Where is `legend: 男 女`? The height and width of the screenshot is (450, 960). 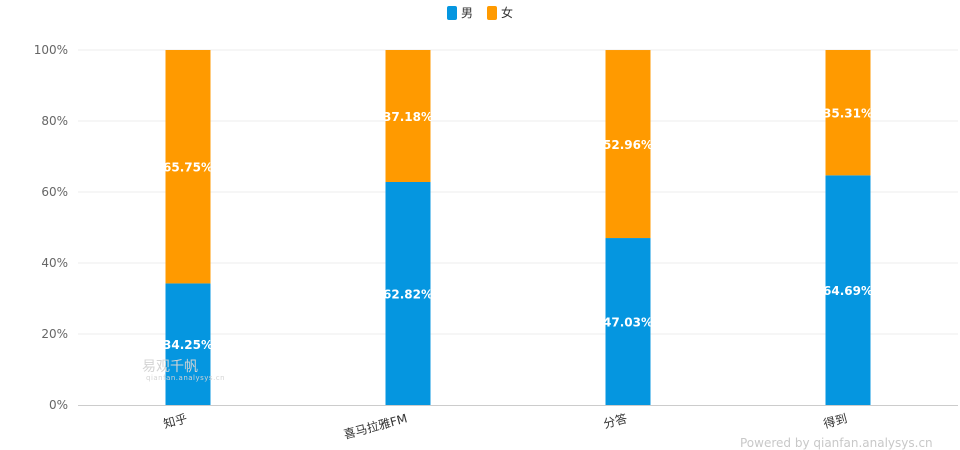 legend: 男 女 is located at coordinates (480, 12).